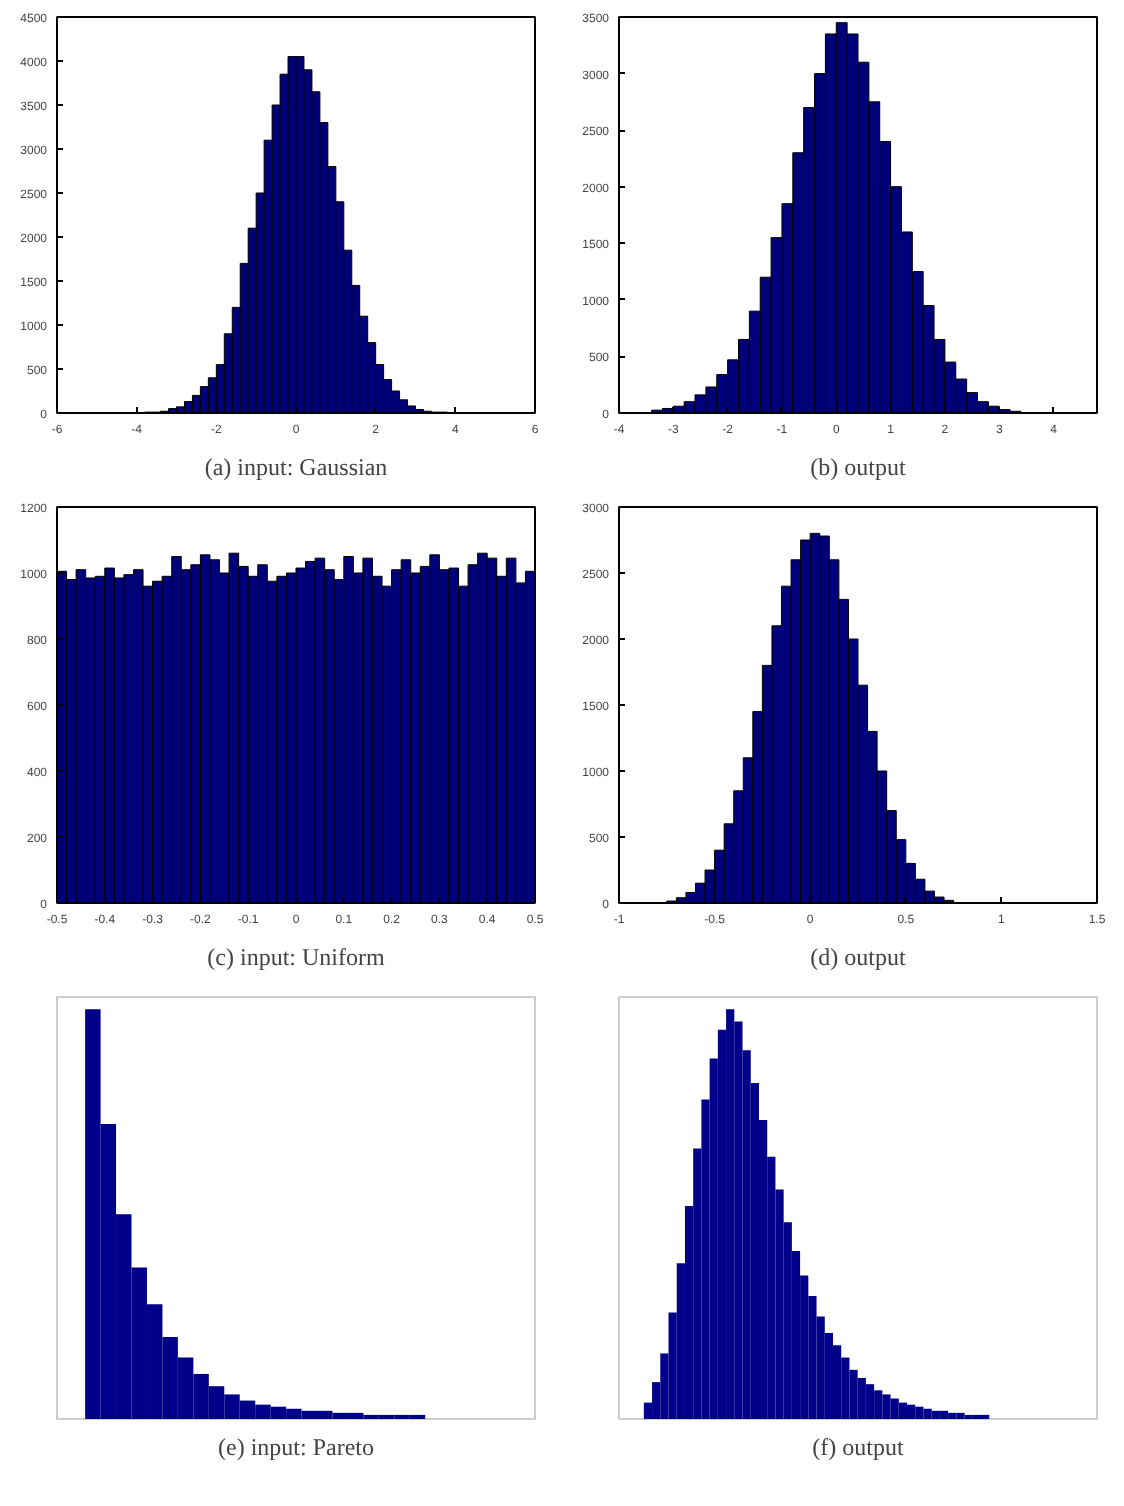  Describe the element at coordinates (858, 467) in the screenshot. I see `text: (b) output` at that location.